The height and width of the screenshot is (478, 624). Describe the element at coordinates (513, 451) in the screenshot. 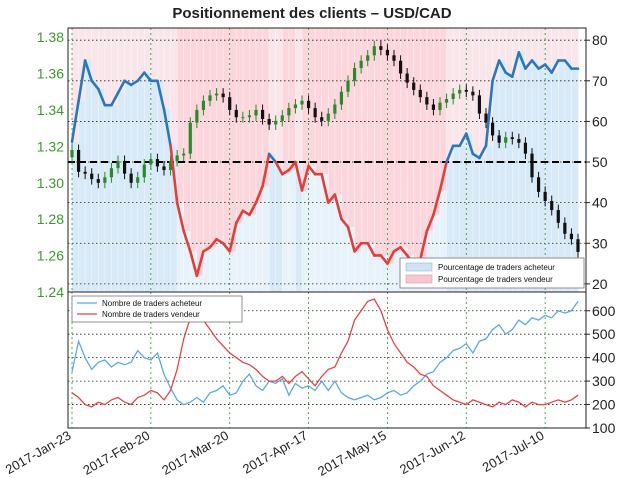

I see `x-tick-label: 2017-Jul-10` at that location.